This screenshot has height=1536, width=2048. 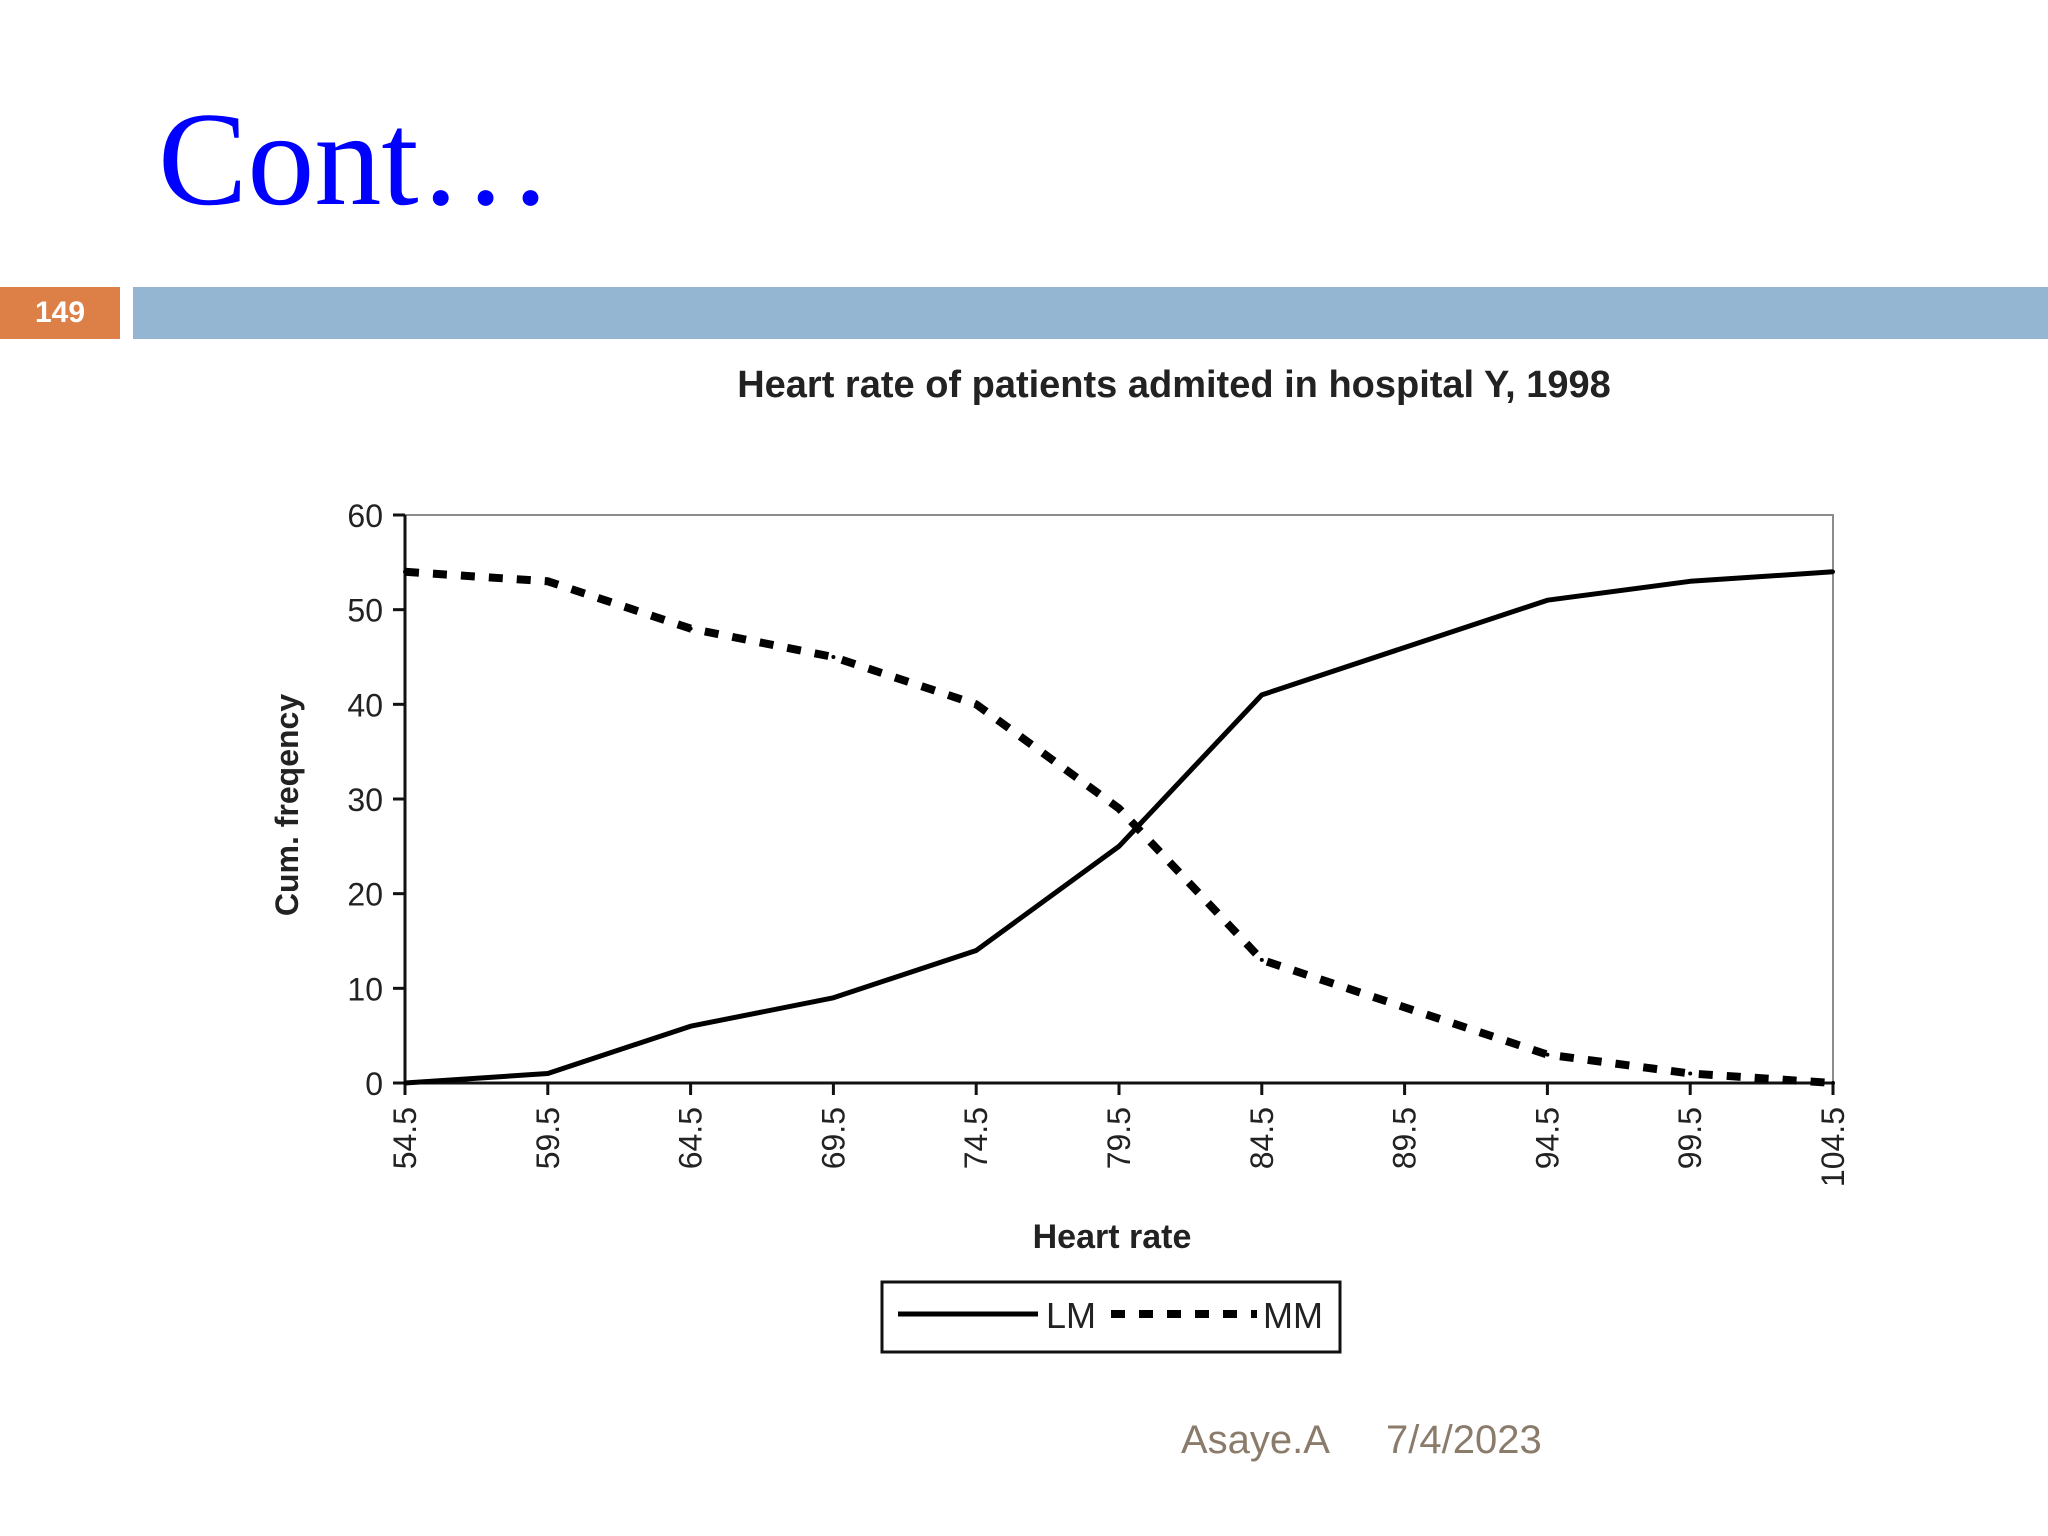 I want to click on y-tick-label: 50, so click(x=365, y=611).